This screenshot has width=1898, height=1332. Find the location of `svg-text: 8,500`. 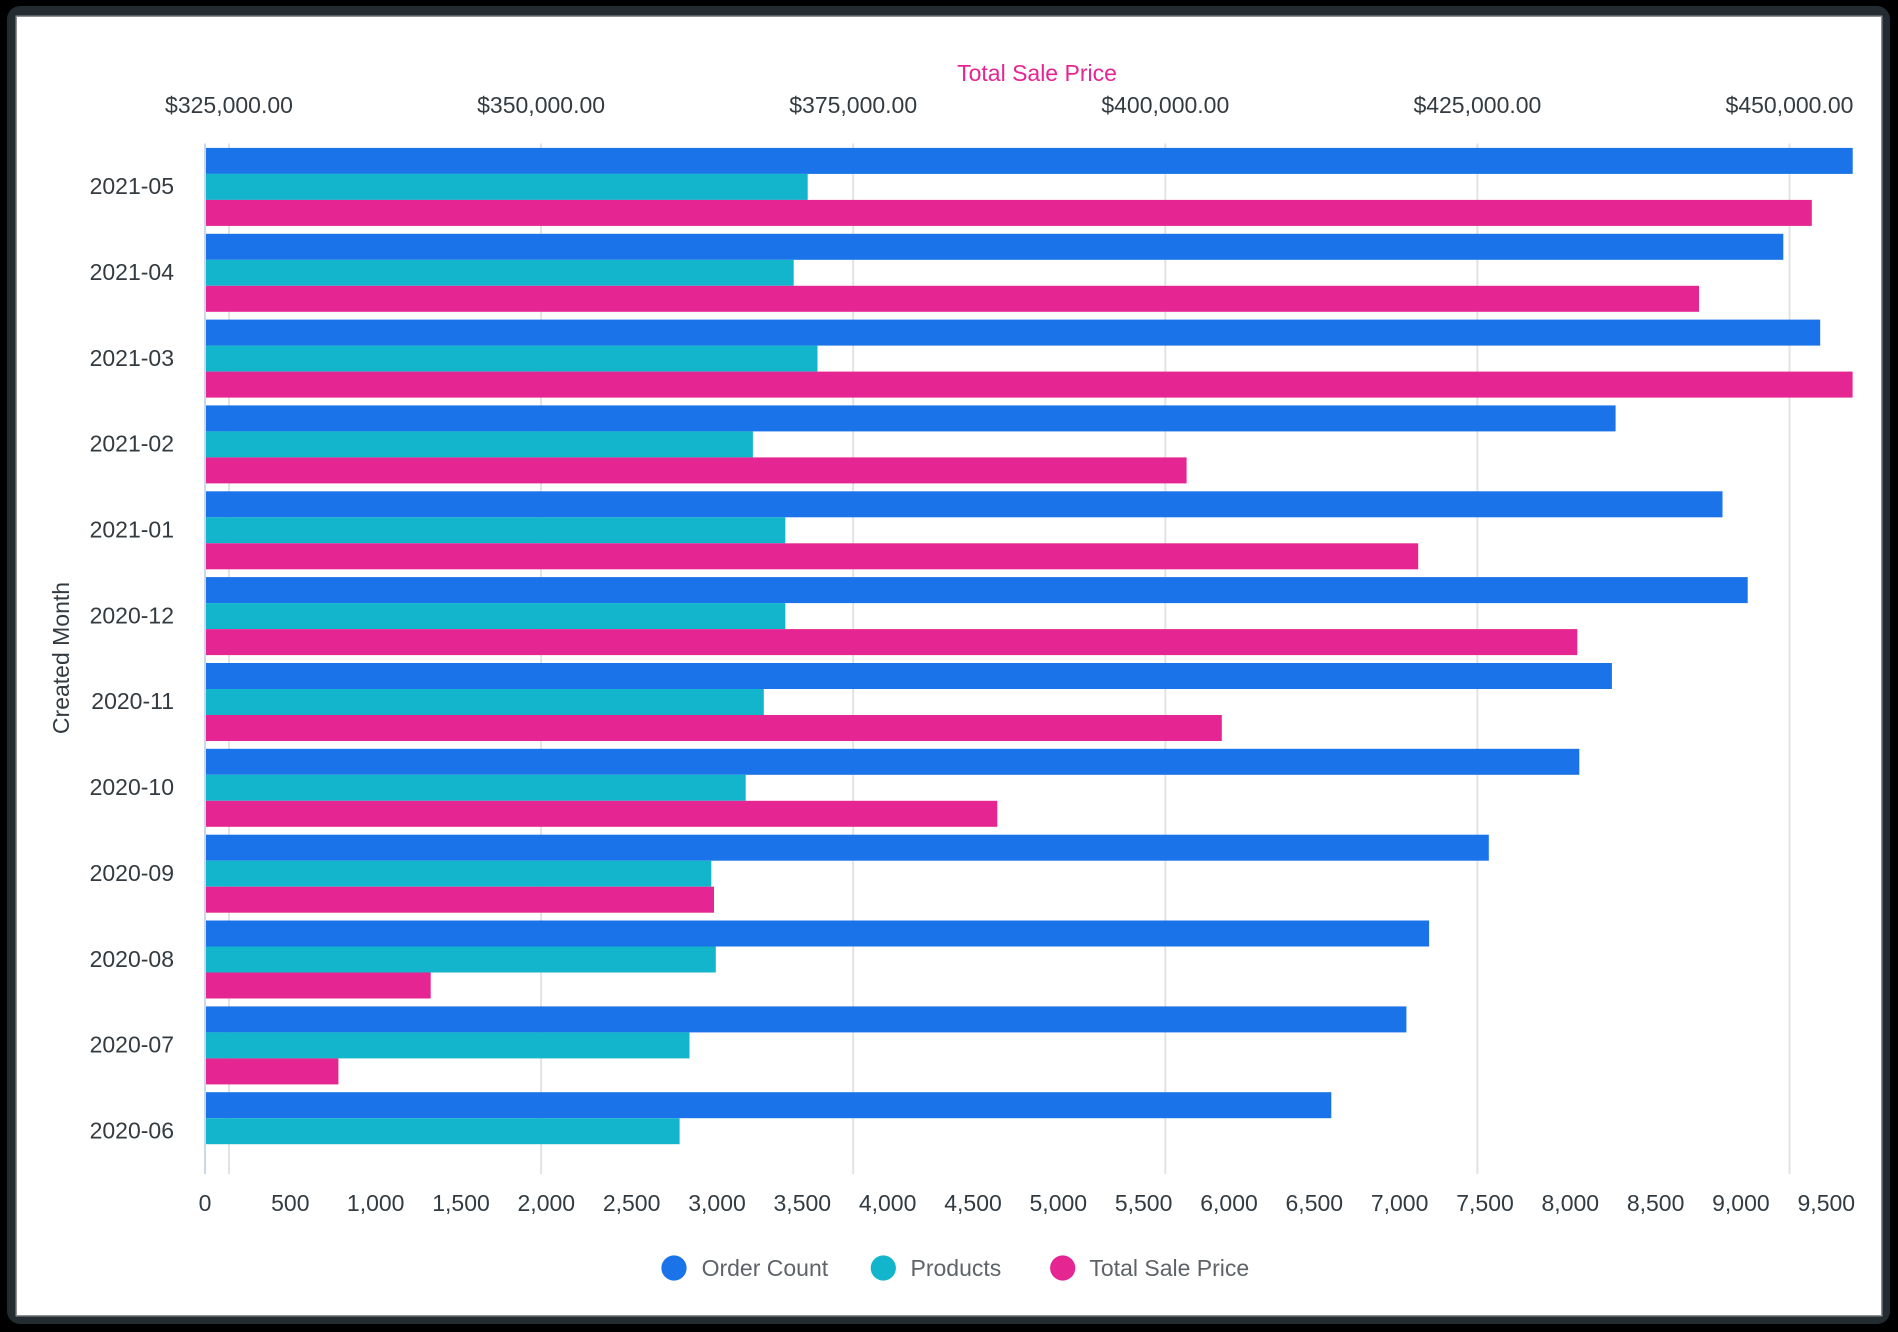

svg-text: 8,500 is located at coordinates (1656, 1203).